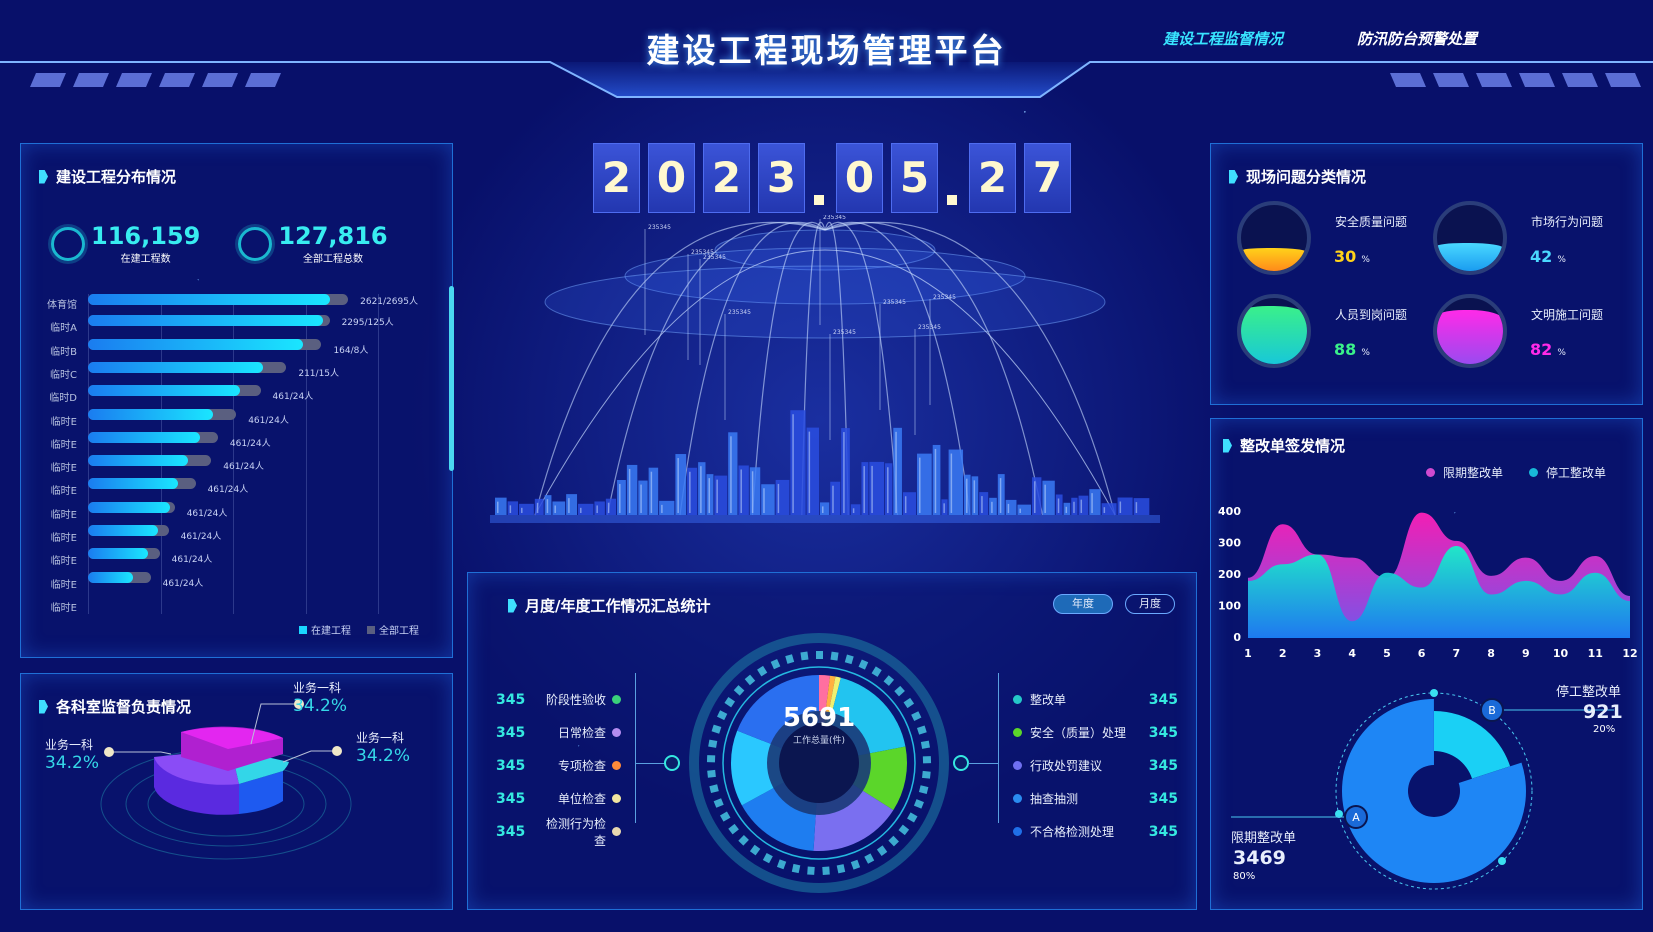 The width and height of the screenshot is (1653, 932). What do you see at coordinates (261, 792) in the screenshot?
I see `pie-slice-side` at bounding box center [261, 792].